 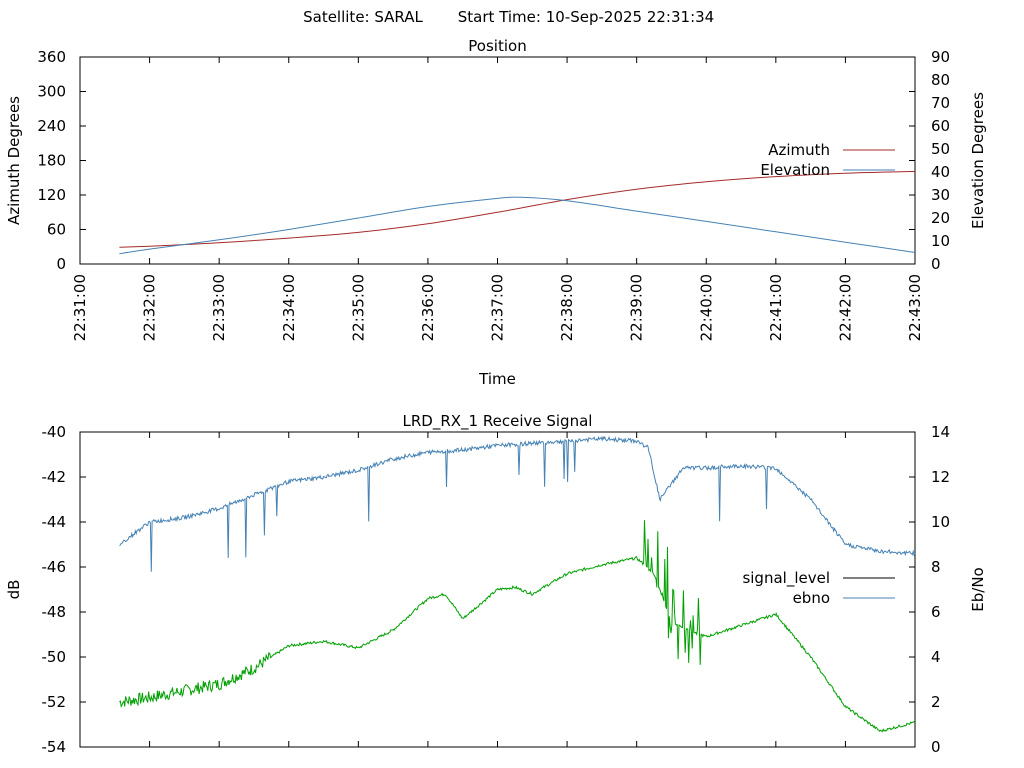 I want to click on x-tick-label: 22:39:00, so click(x=637, y=307).